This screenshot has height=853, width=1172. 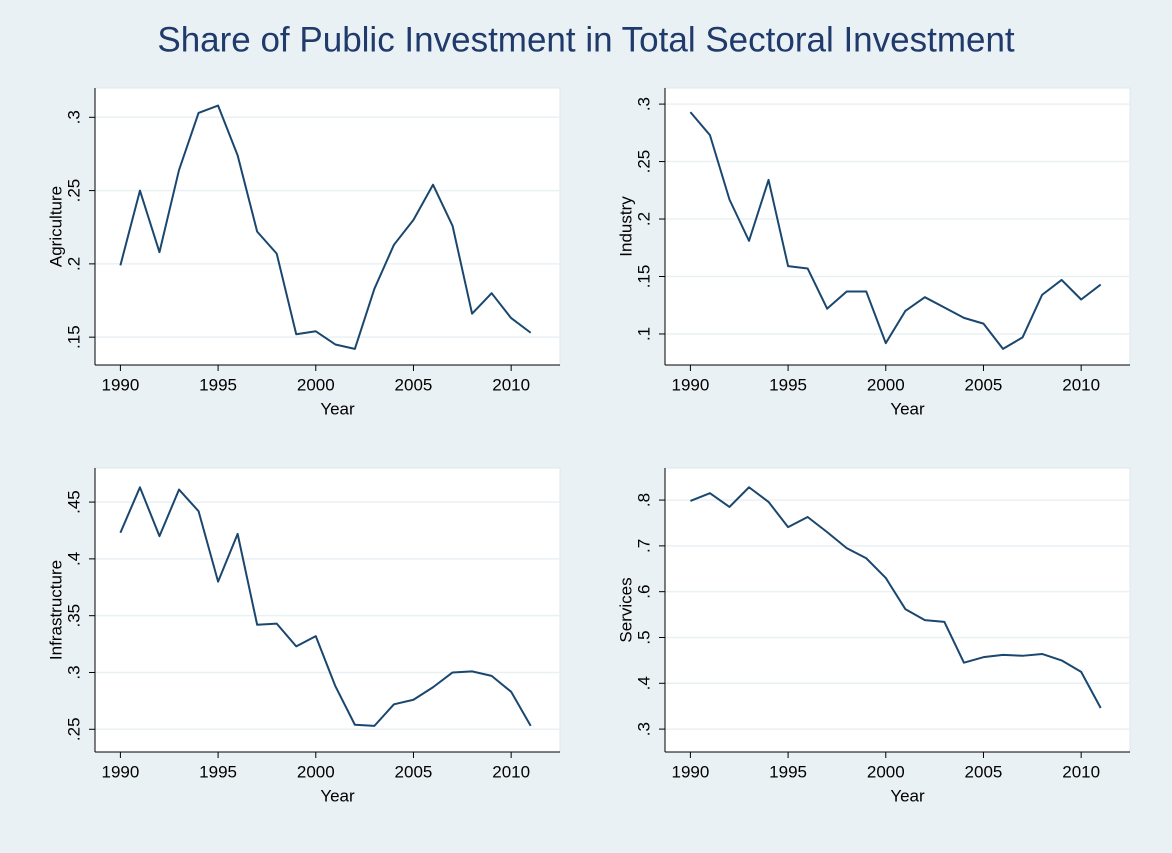 I want to click on y-tick-label: .7, so click(x=643, y=546).